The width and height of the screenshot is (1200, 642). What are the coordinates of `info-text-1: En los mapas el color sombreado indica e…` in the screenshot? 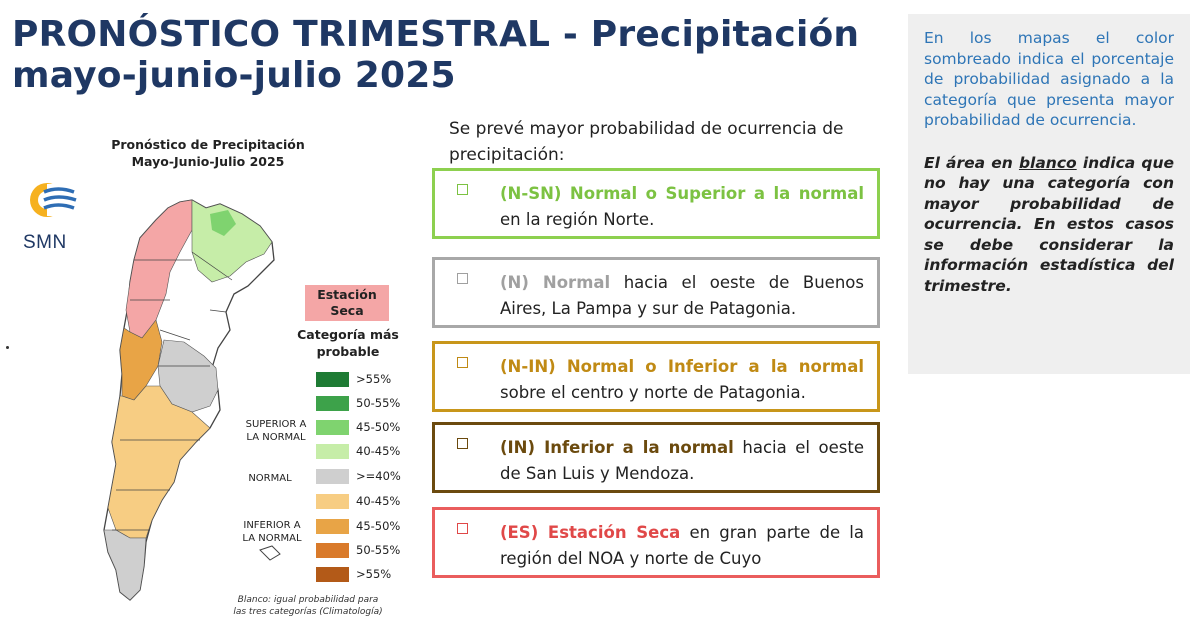 It's located at (1049, 79).